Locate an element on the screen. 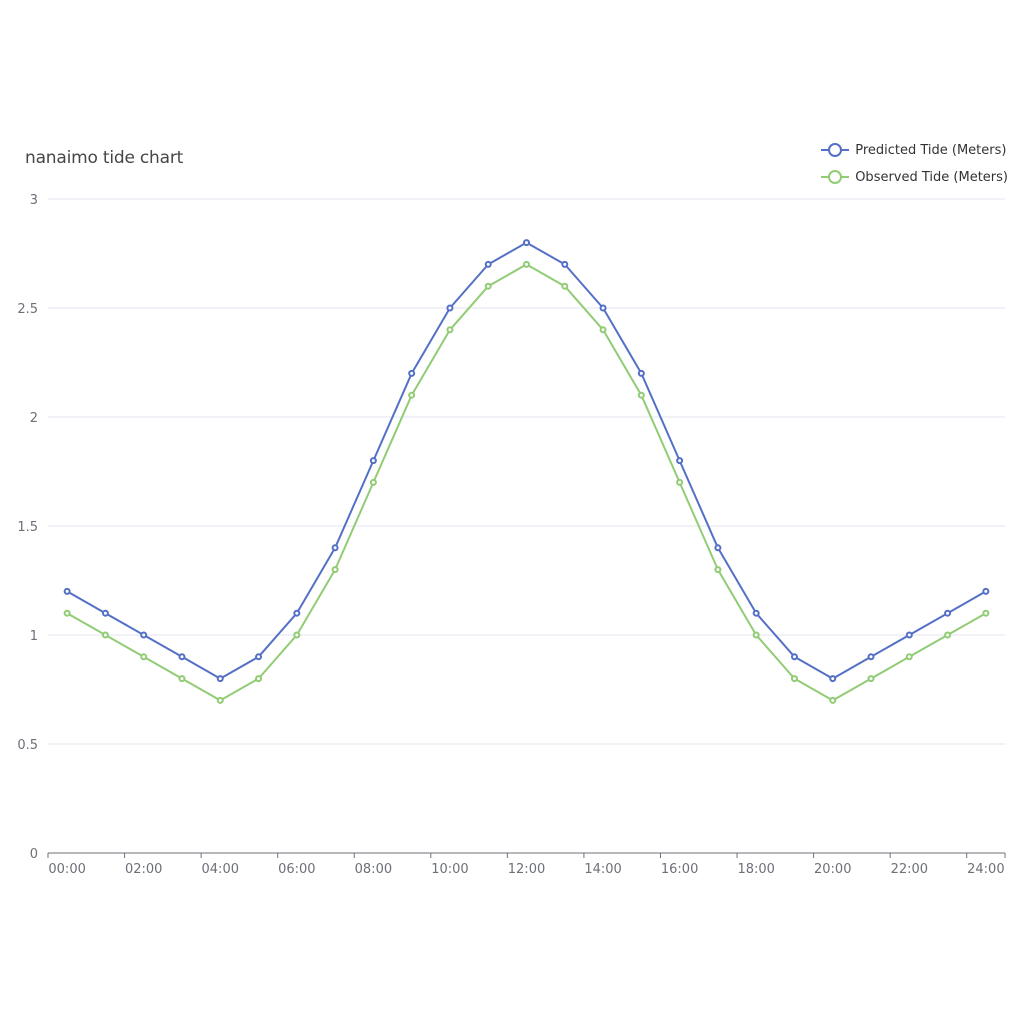  x-tick-label: 14:00 is located at coordinates (602, 869).